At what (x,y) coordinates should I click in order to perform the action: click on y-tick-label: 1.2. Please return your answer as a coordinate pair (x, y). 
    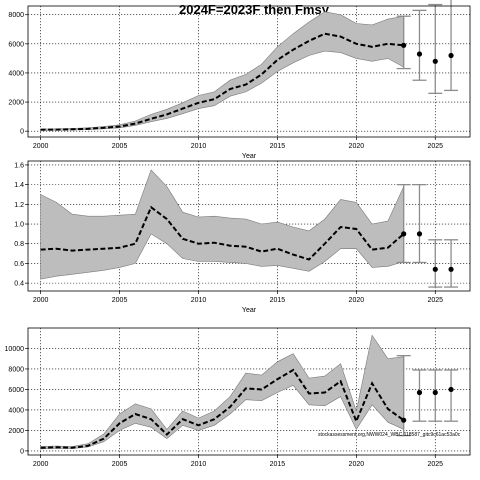
    Looking at the image, I should click on (19, 205).